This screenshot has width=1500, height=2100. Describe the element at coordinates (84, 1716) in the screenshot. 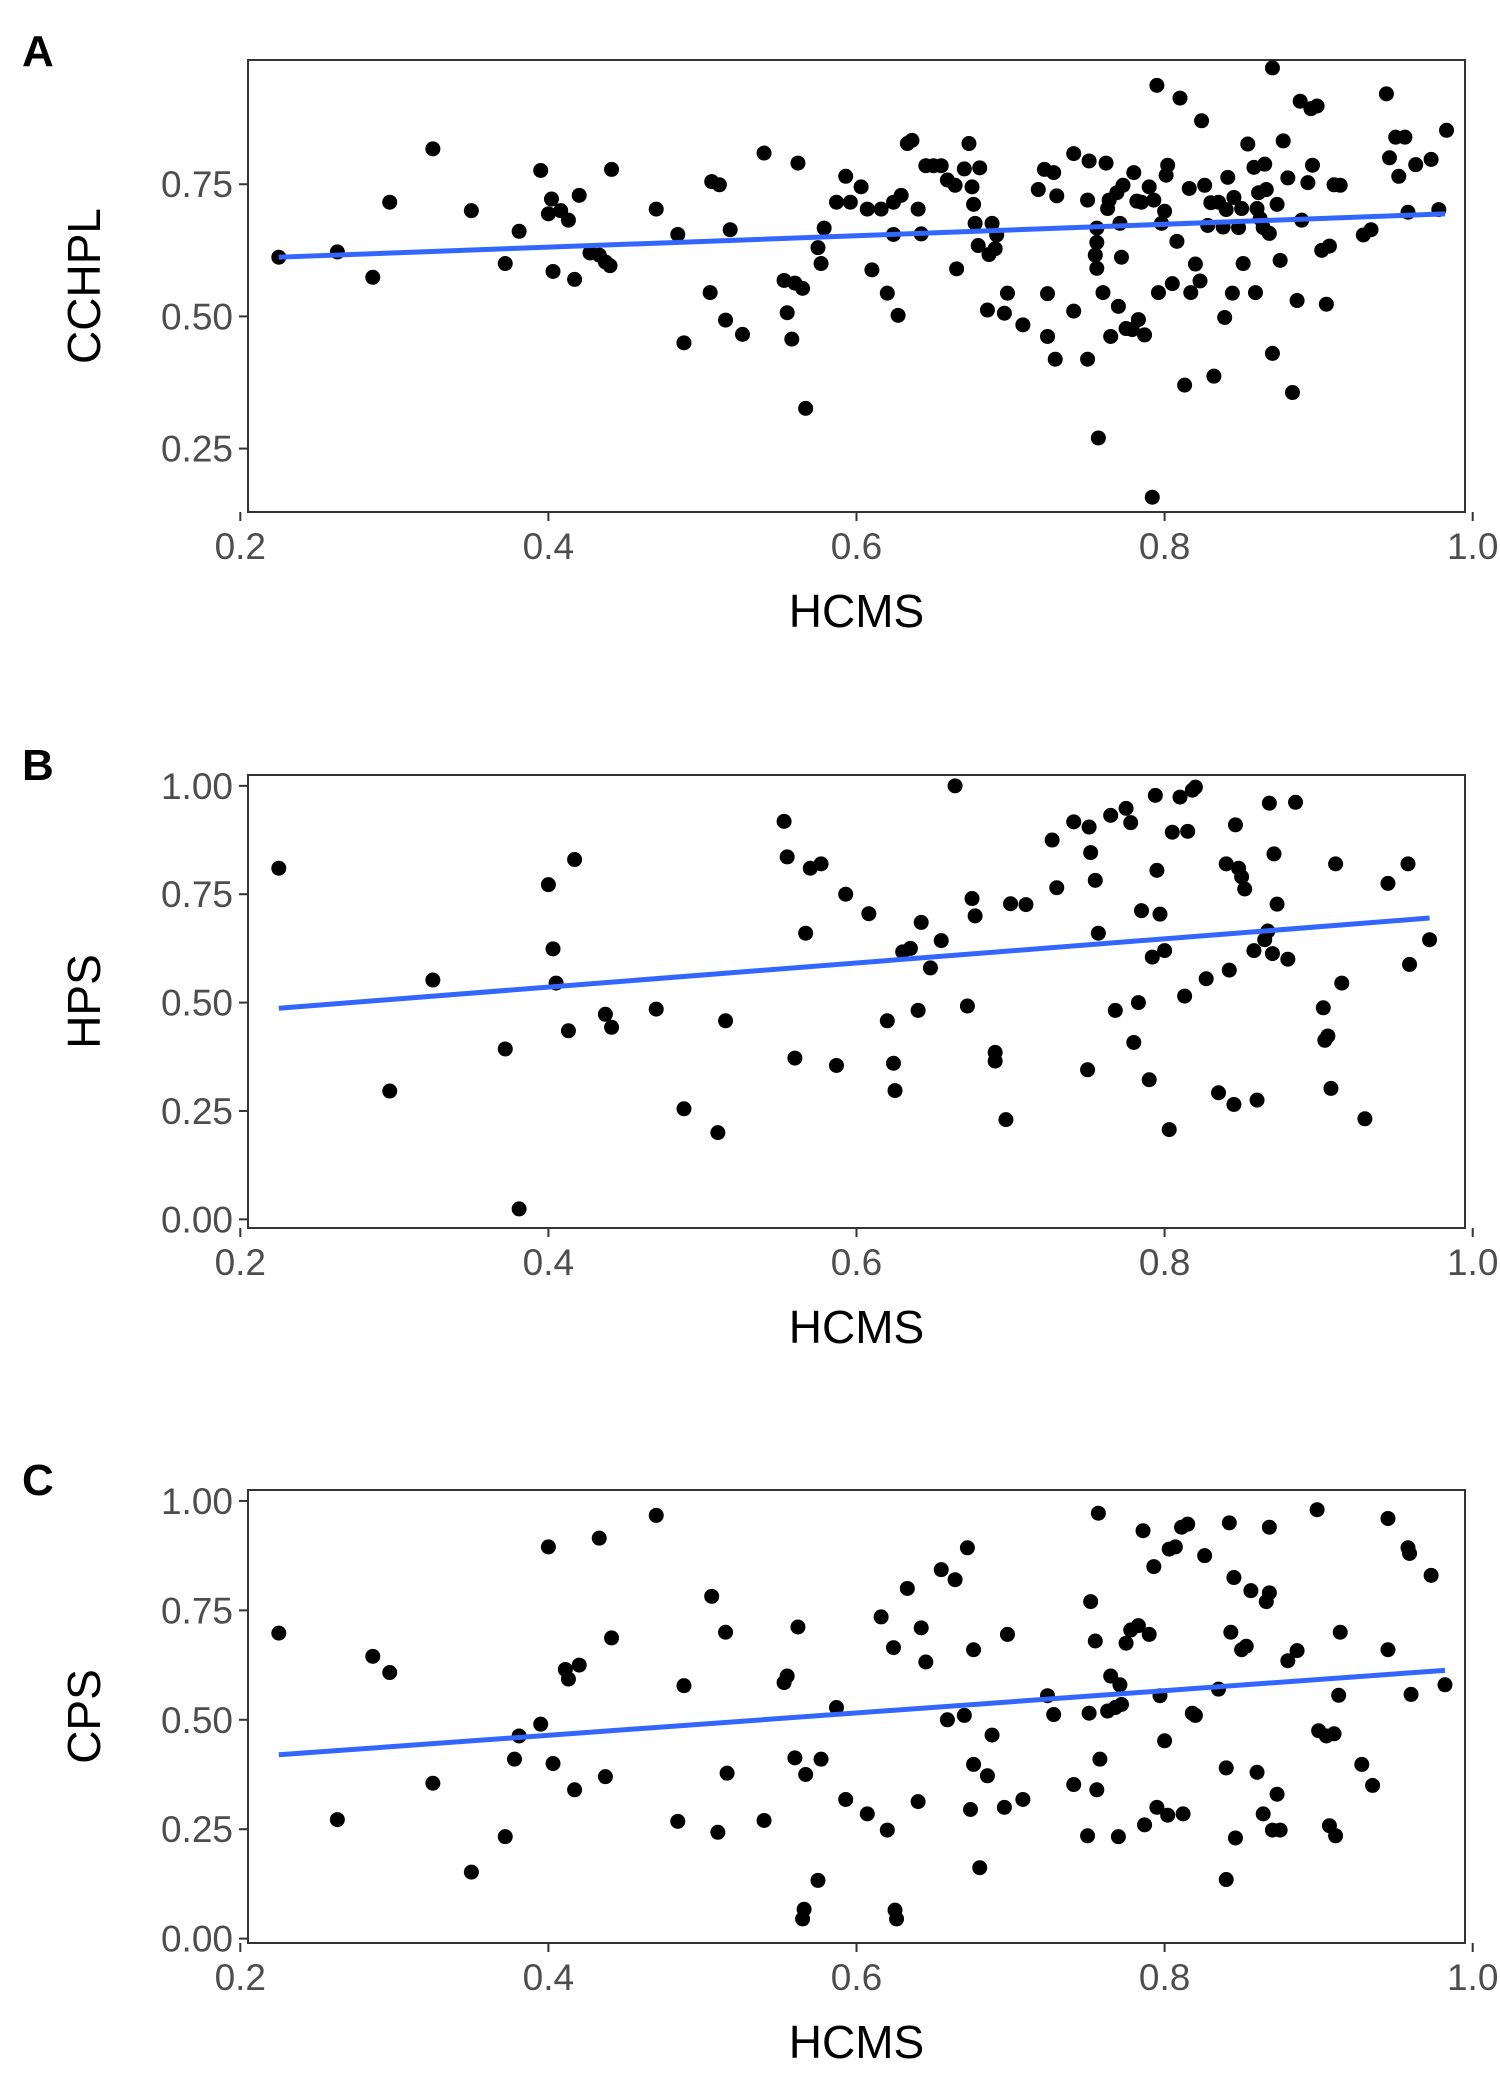

I see `y-axis-title: CPS` at that location.